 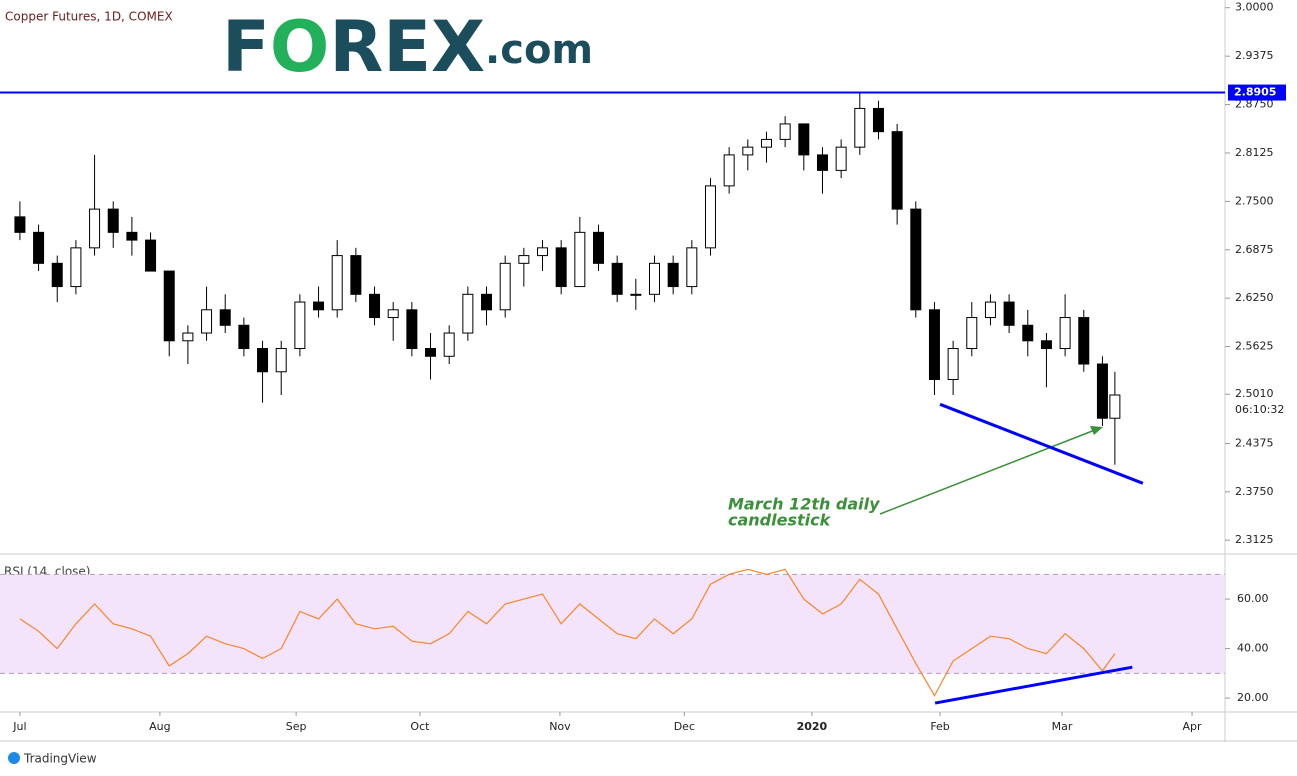 I want to click on y-tick-label: 3.0000, so click(x=1254, y=7).